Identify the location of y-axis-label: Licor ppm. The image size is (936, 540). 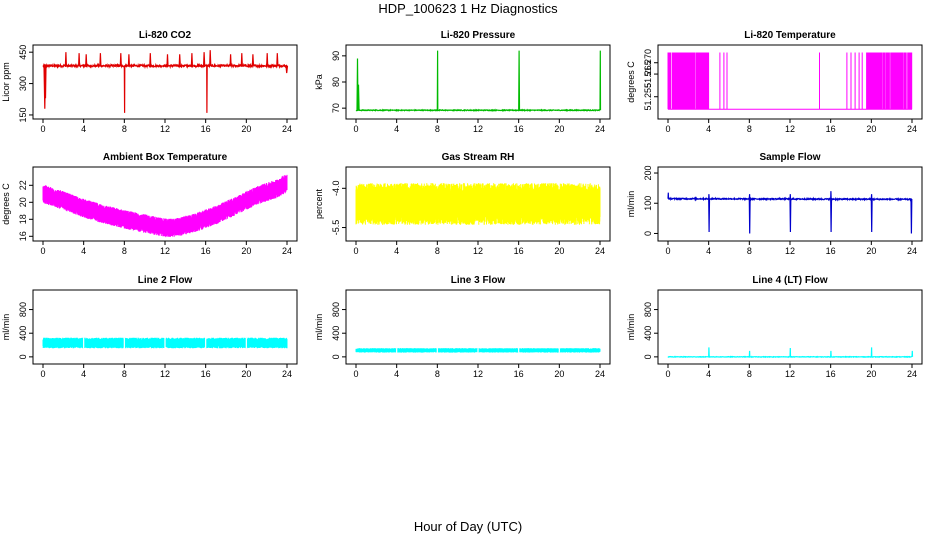
(6, 82).